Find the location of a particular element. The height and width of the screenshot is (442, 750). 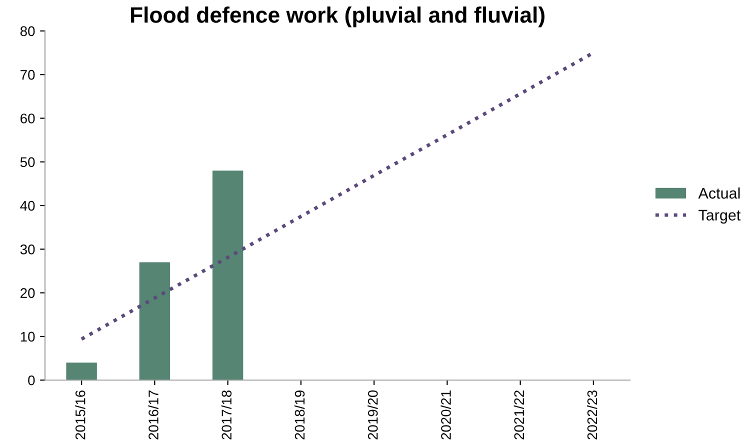

x-tick-label: 2019/20 is located at coordinates (373, 415).